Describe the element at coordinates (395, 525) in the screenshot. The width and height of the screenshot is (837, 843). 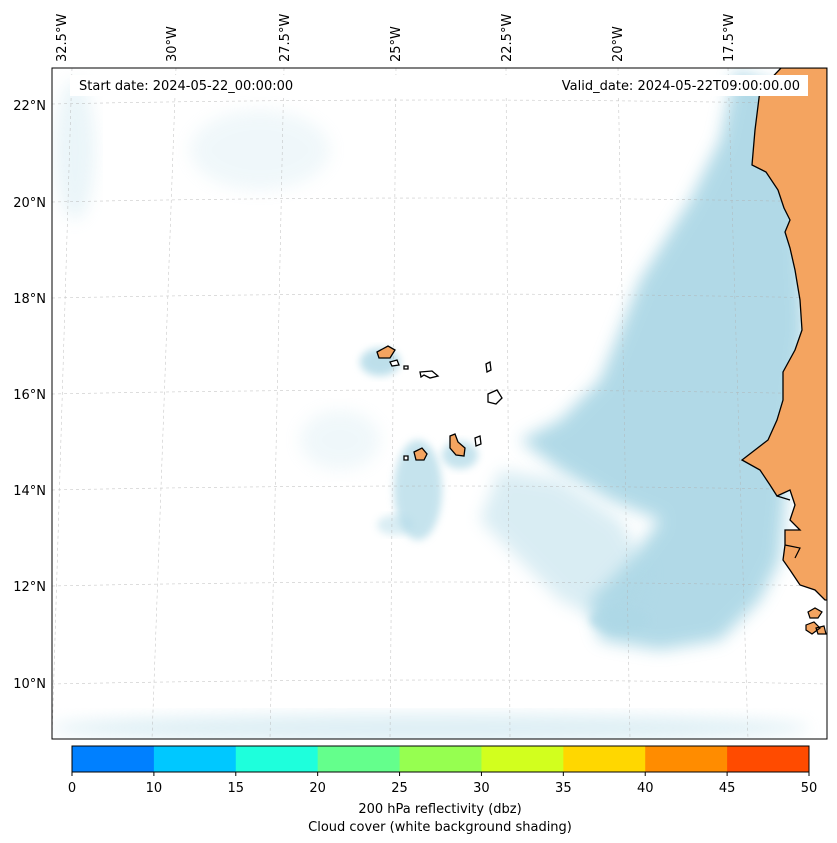
I see `cloud-patch-south` at that location.